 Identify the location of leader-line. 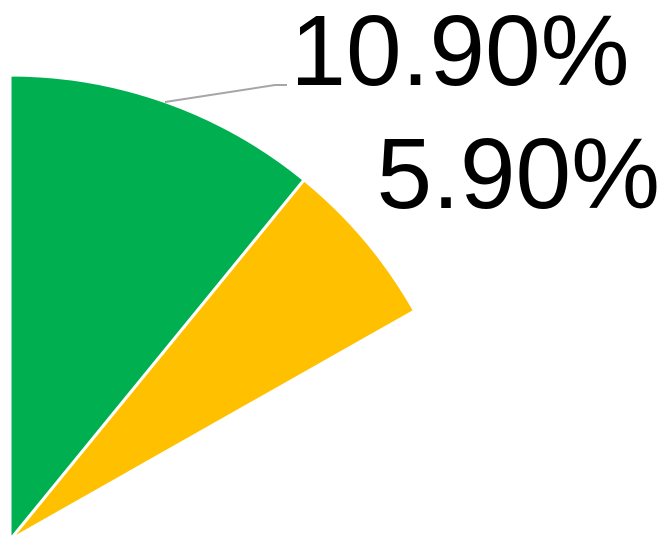
(225, 93).